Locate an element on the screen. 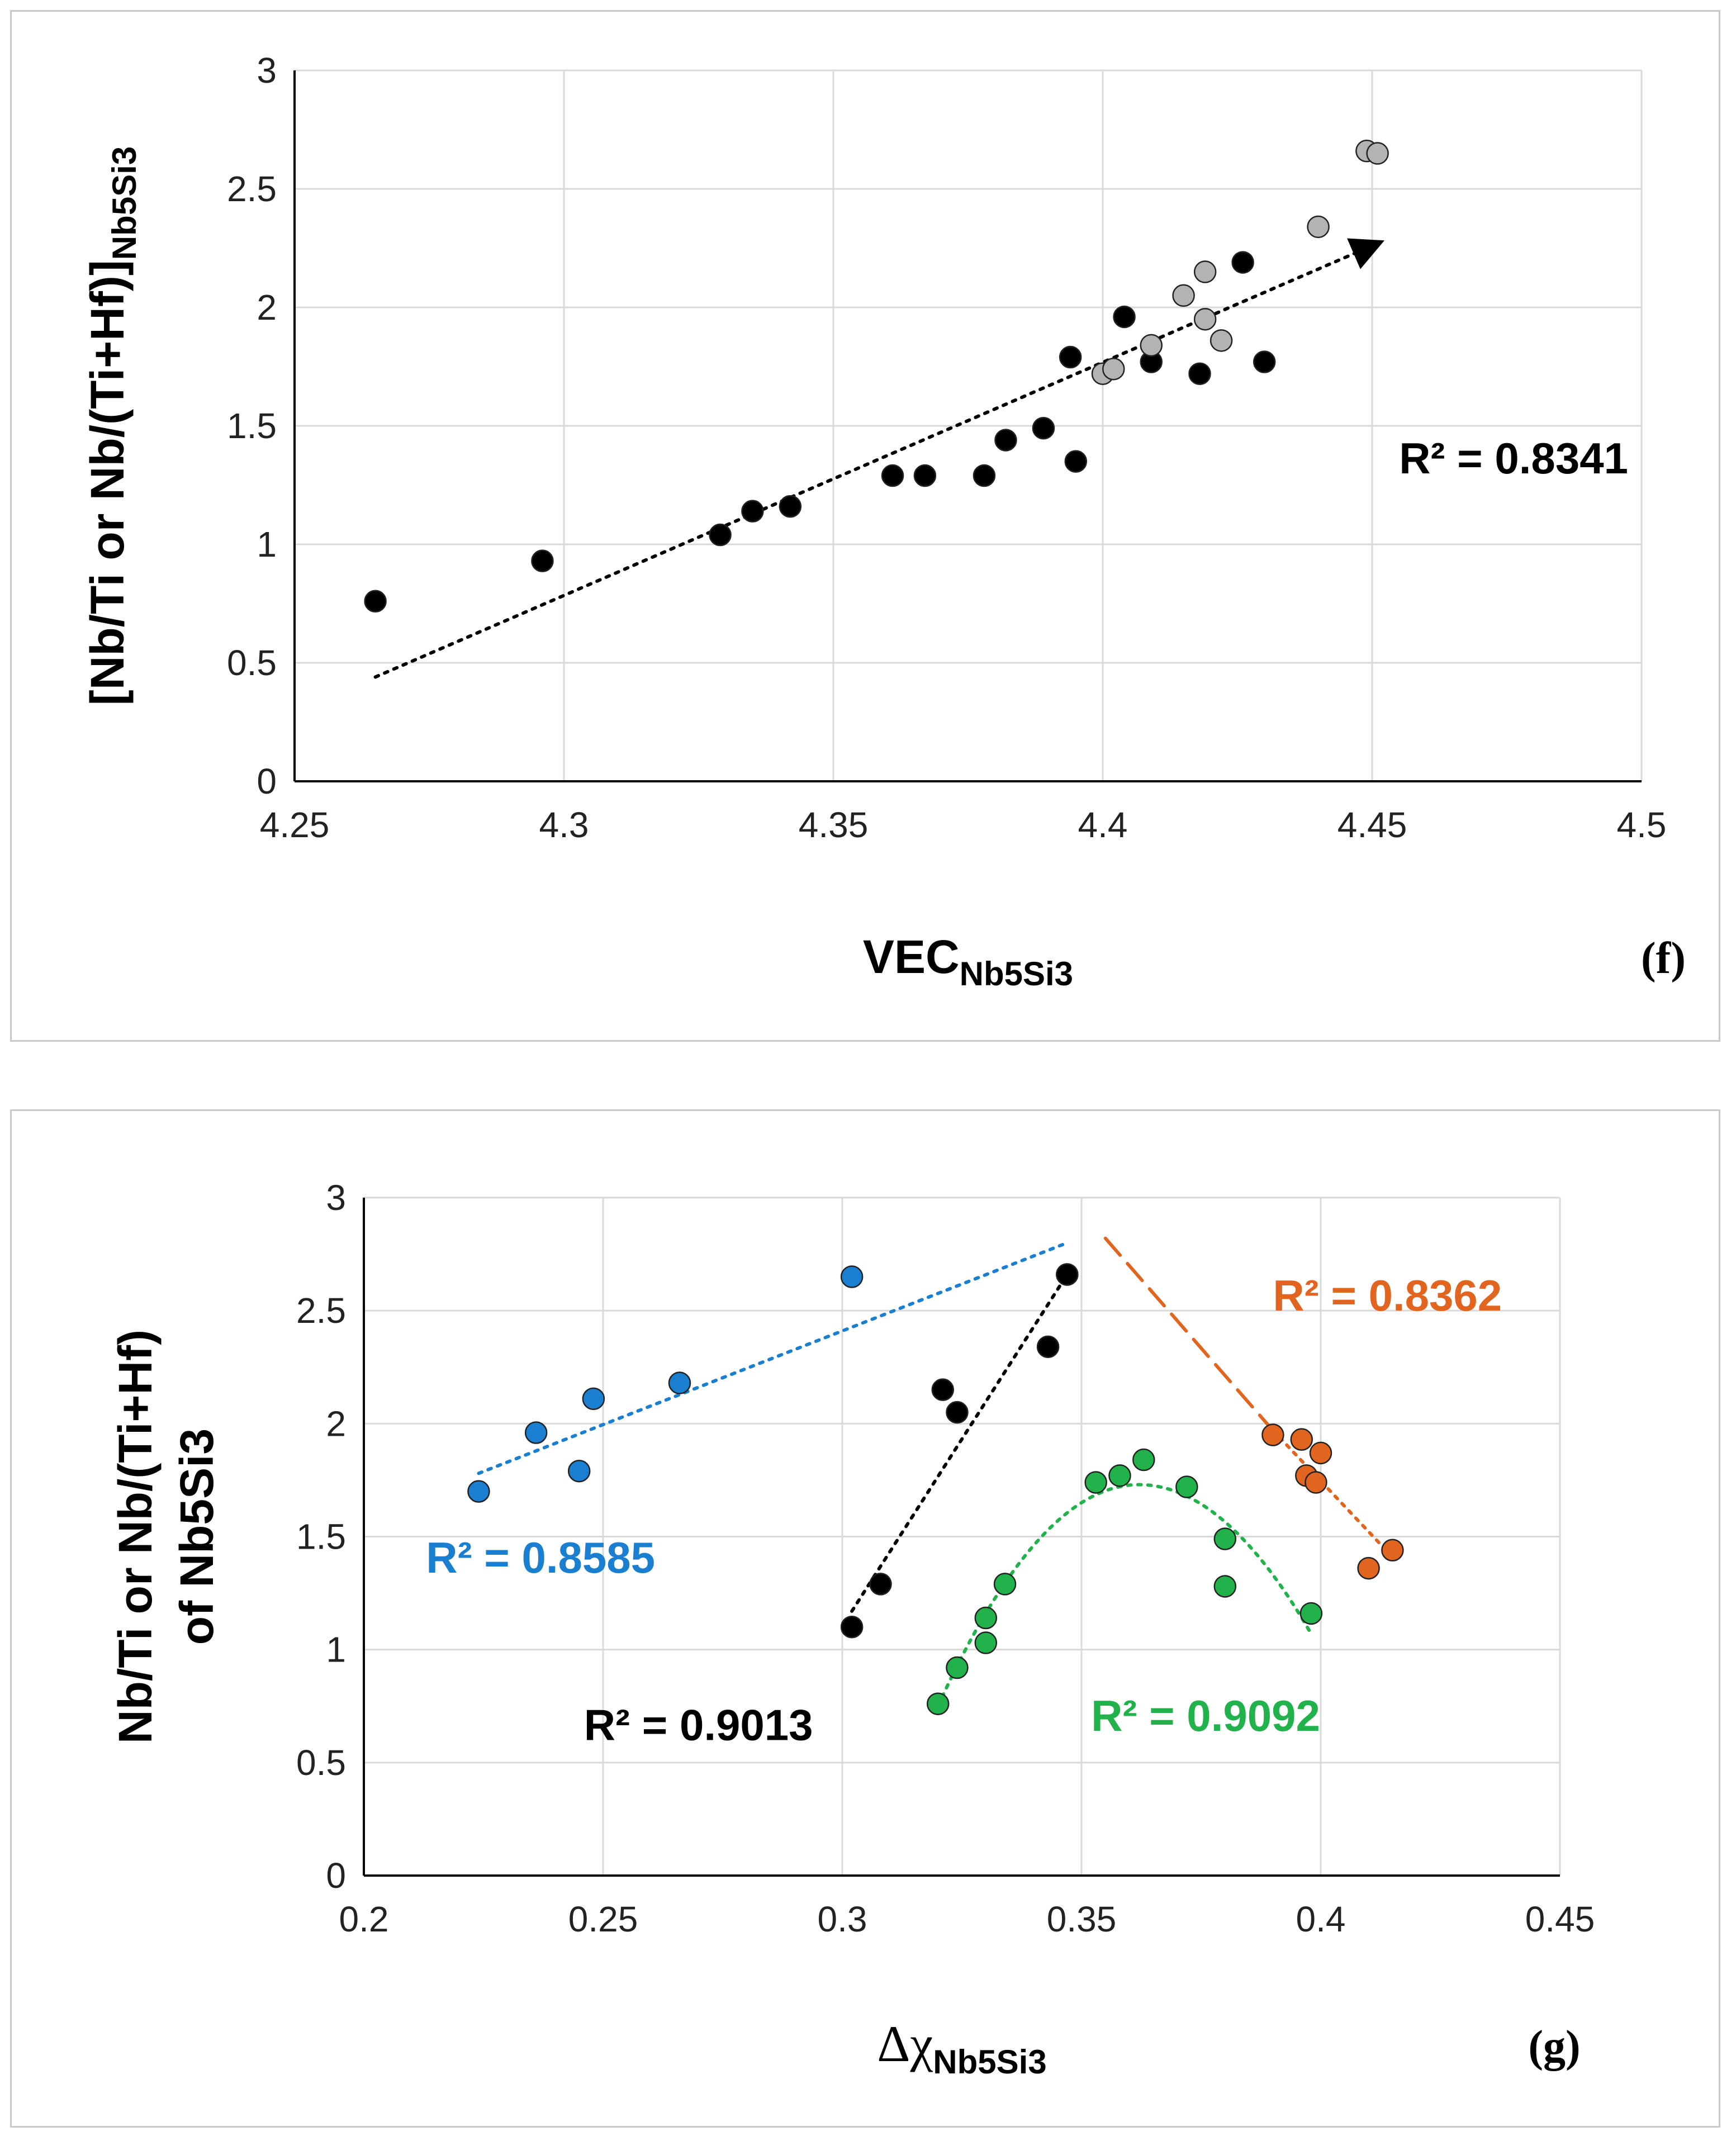 The height and width of the screenshot is (2136, 1736). x-tick-label: 0.25 is located at coordinates (603, 1919).